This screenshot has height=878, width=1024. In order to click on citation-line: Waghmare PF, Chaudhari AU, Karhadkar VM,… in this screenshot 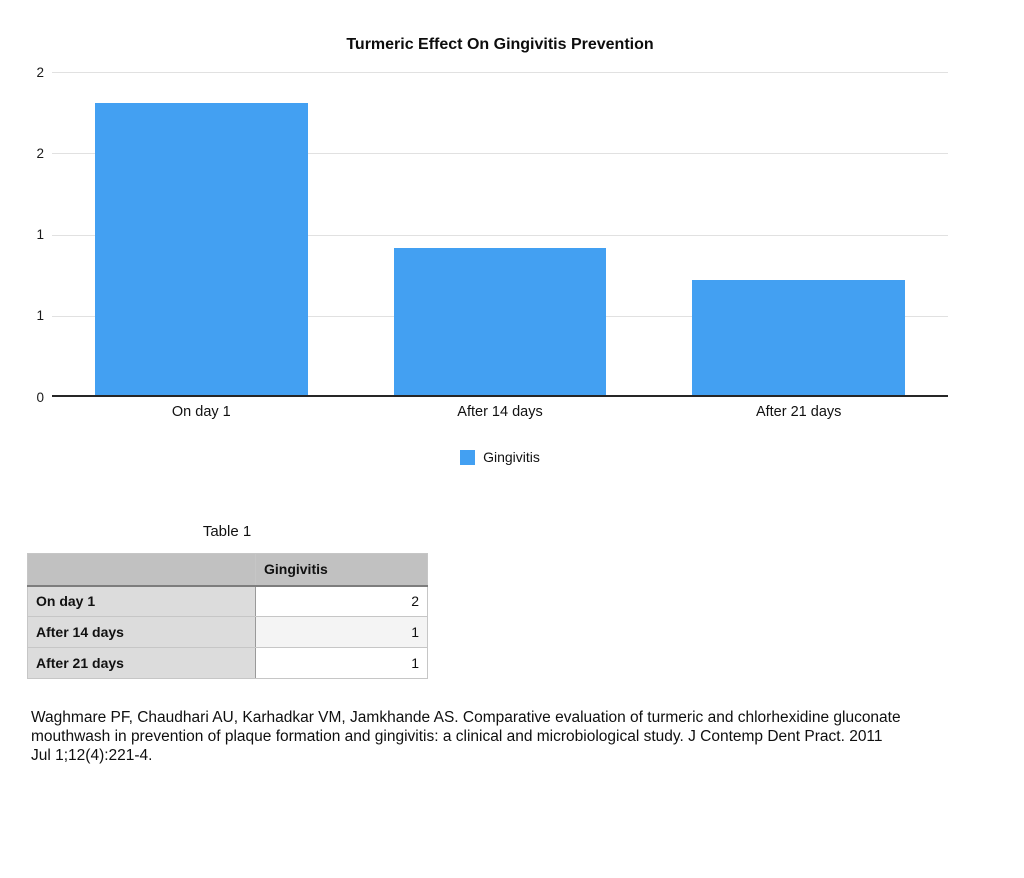, I will do `click(466, 717)`.